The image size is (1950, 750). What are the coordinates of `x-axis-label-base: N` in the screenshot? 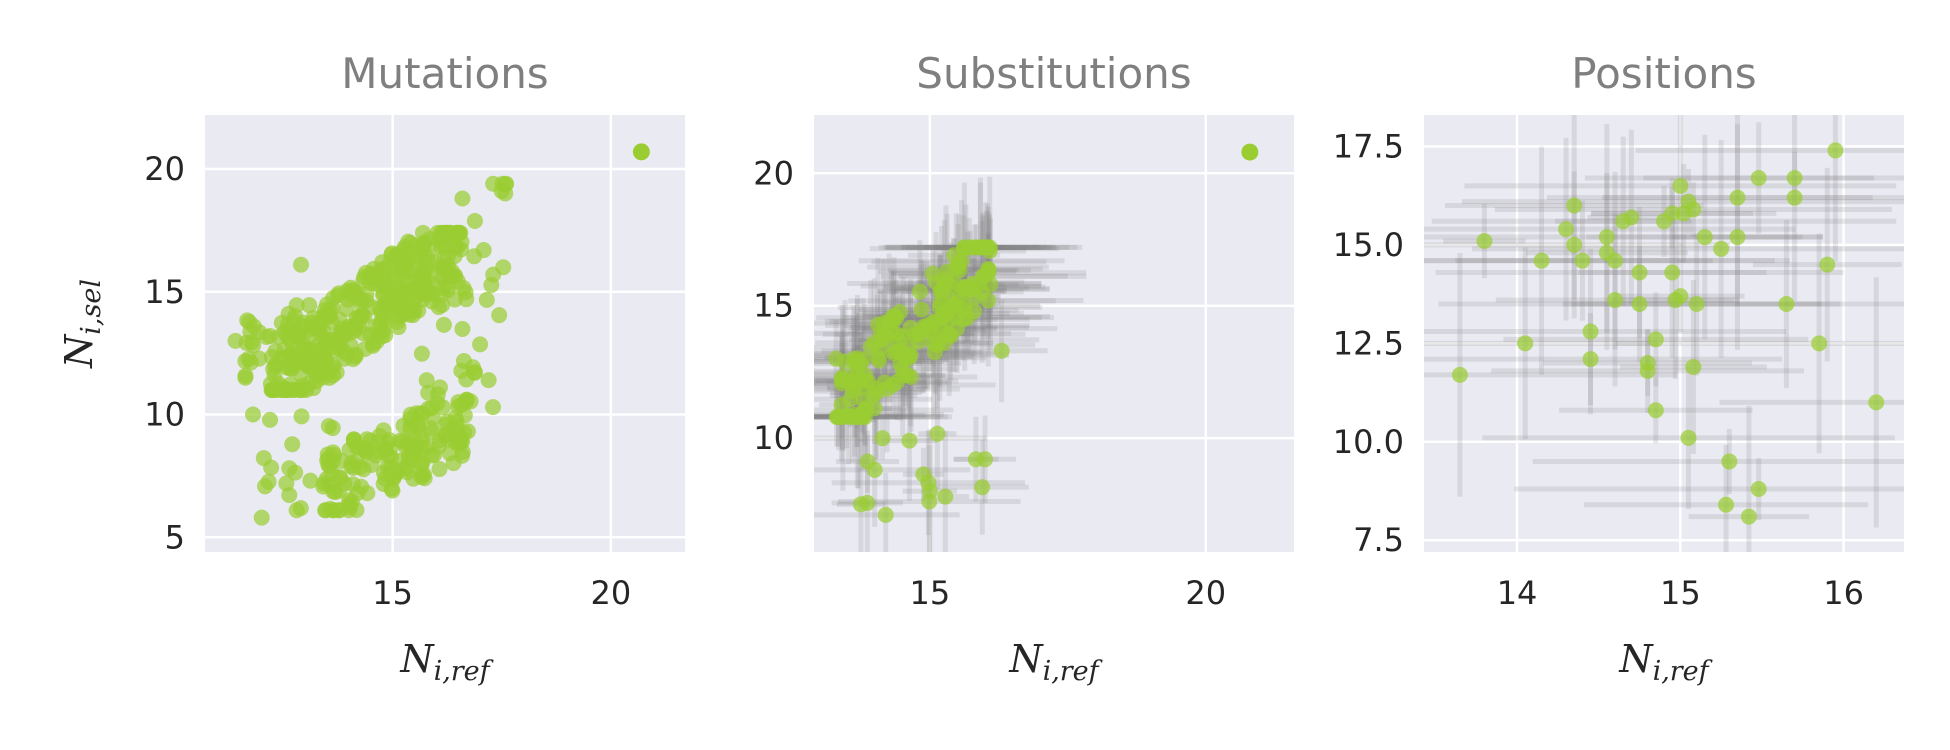 It's located at (1026, 659).